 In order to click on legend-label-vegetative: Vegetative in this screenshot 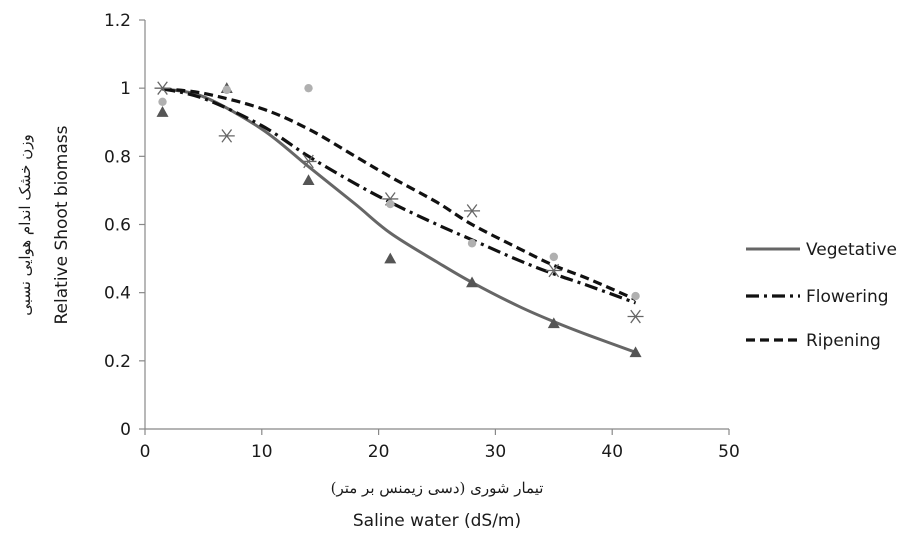, I will do `click(851, 250)`.